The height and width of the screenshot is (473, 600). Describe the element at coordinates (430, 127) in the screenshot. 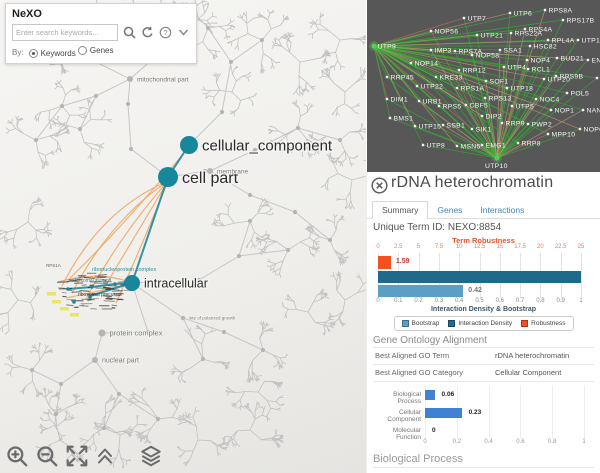

I see `gene-node-UTP15: UTP15` at that location.